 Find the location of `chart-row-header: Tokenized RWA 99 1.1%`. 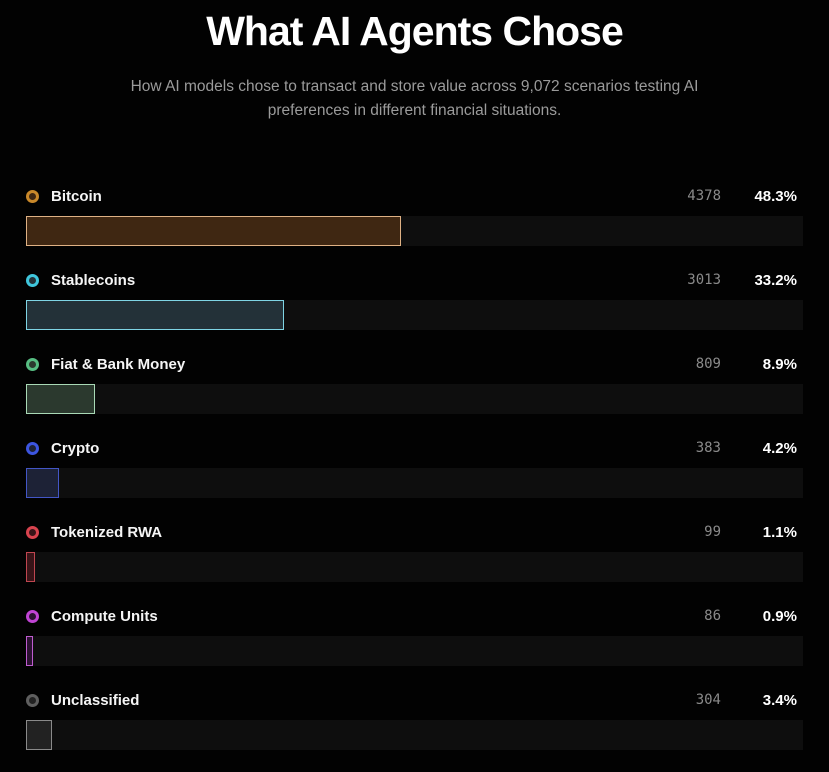

chart-row-header: Tokenized RWA 99 1.1% is located at coordinates (414, 532).